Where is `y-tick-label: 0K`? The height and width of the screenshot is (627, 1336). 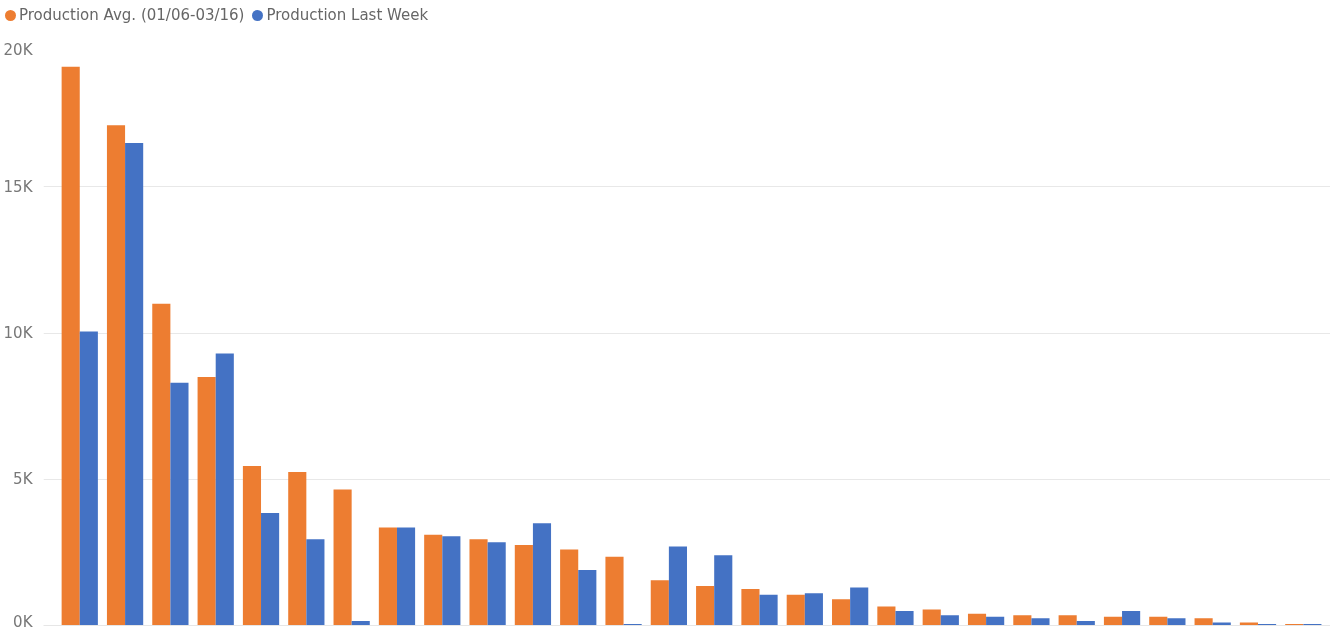 y-tick-label: 0K is located at coordinates (23, 619).